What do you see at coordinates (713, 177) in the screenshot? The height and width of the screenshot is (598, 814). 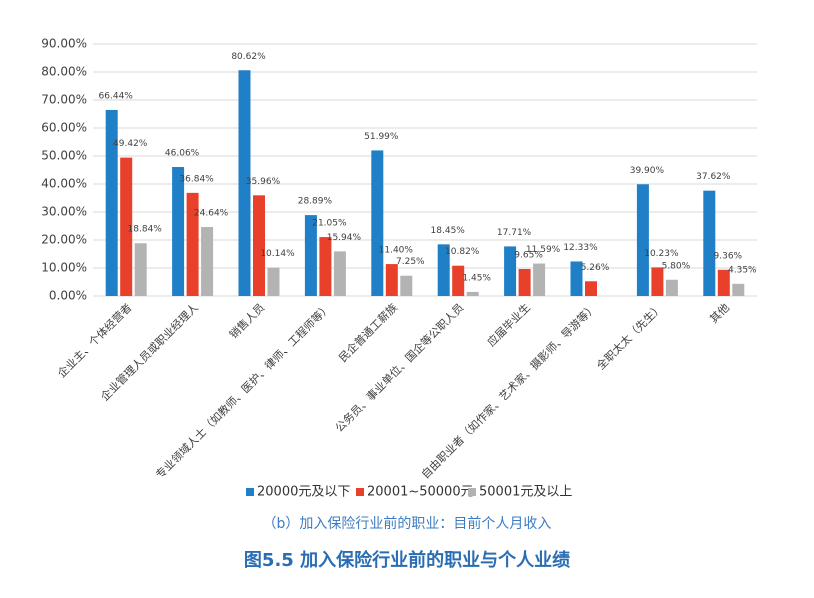 I see `data-label: 37.62%` at bounding box center [713, 177].